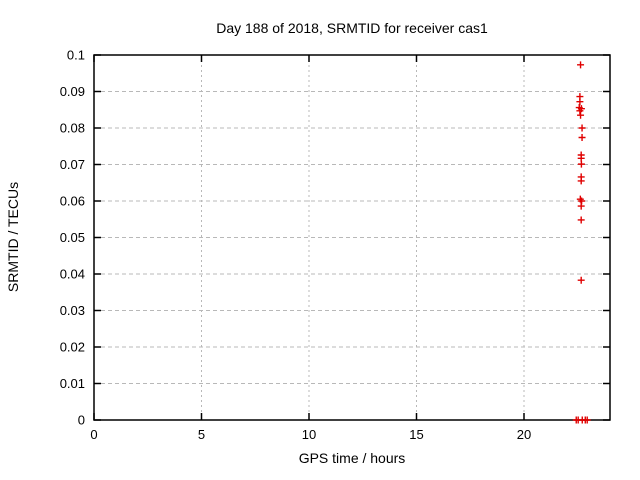 The width and height of the screenshot is (640, 480). What do you see at coordinates (201, 434) in the screenshot?
I see `x-tick-label: 5` at bounding box center [201, 434].